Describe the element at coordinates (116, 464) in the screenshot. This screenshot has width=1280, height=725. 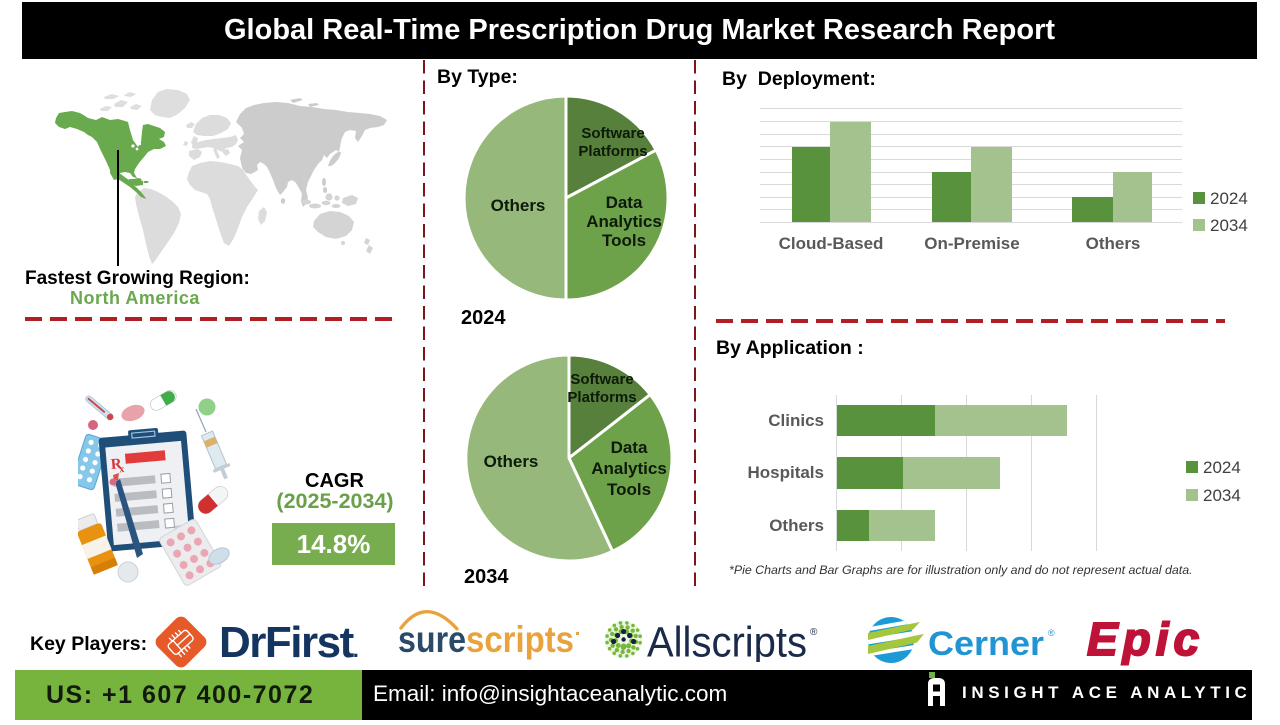
I see `svg-text: R` at that location.